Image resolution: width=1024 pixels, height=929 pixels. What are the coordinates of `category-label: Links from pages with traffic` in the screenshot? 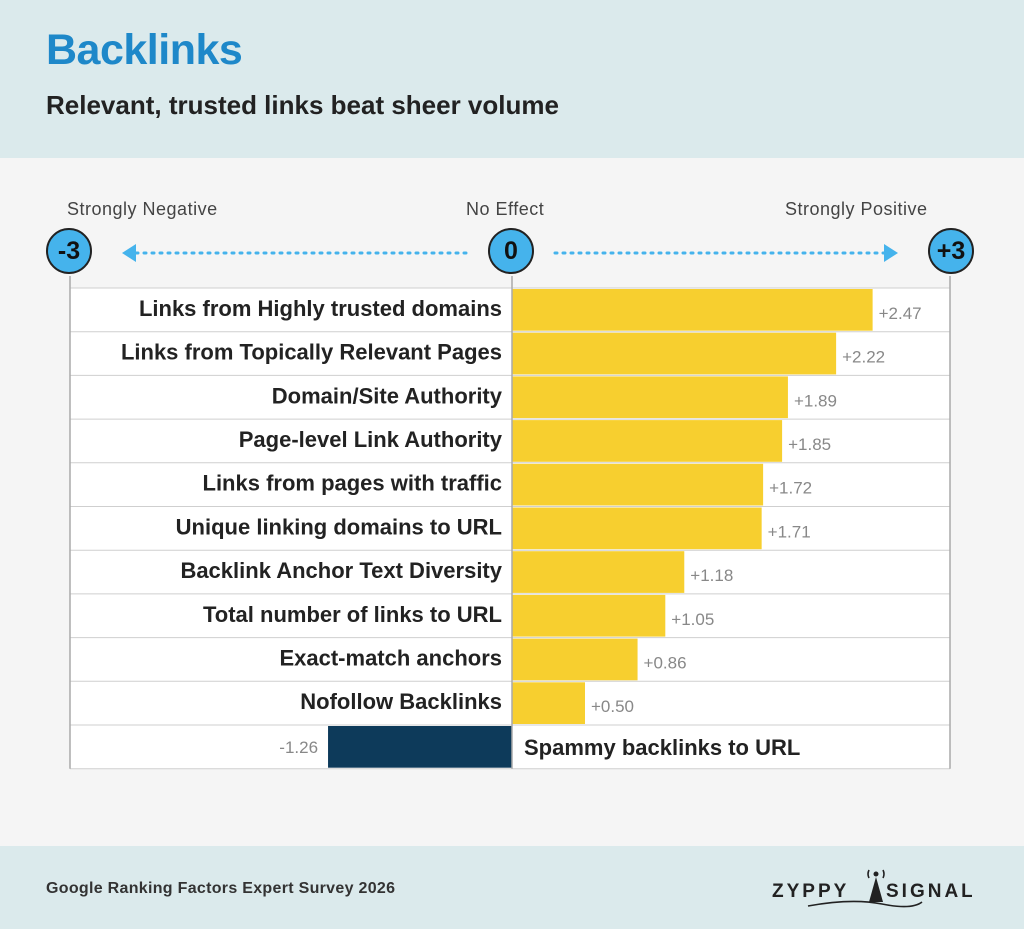 It's located at (353, 483).